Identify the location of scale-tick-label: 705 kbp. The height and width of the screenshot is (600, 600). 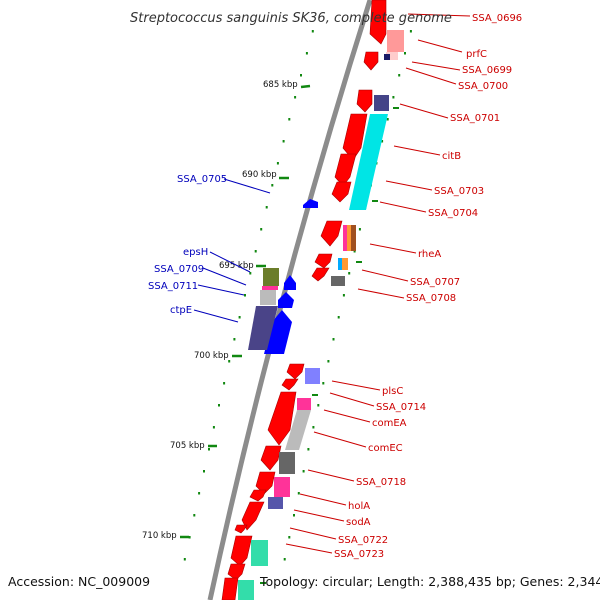
(187, 446).